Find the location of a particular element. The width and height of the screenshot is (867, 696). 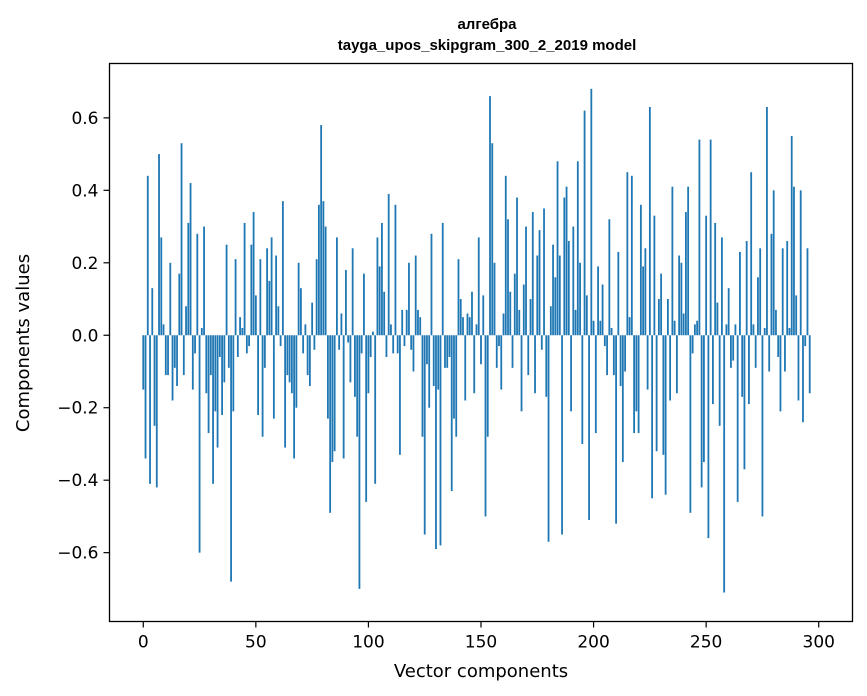

chart-title: алгебра is located at coordinates (487, 24).